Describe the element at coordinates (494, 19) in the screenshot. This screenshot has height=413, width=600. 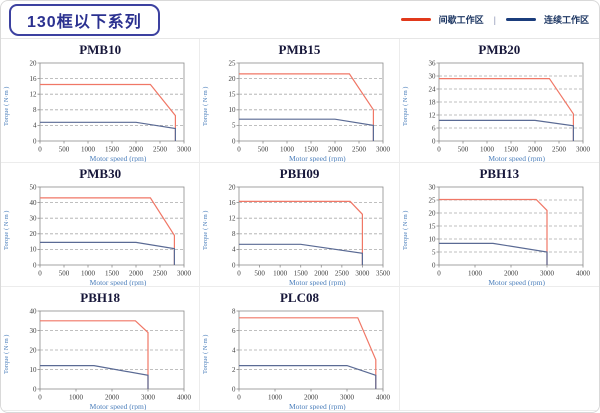
I see `legend: 间歇工作区 | 连续工作区` at that location.